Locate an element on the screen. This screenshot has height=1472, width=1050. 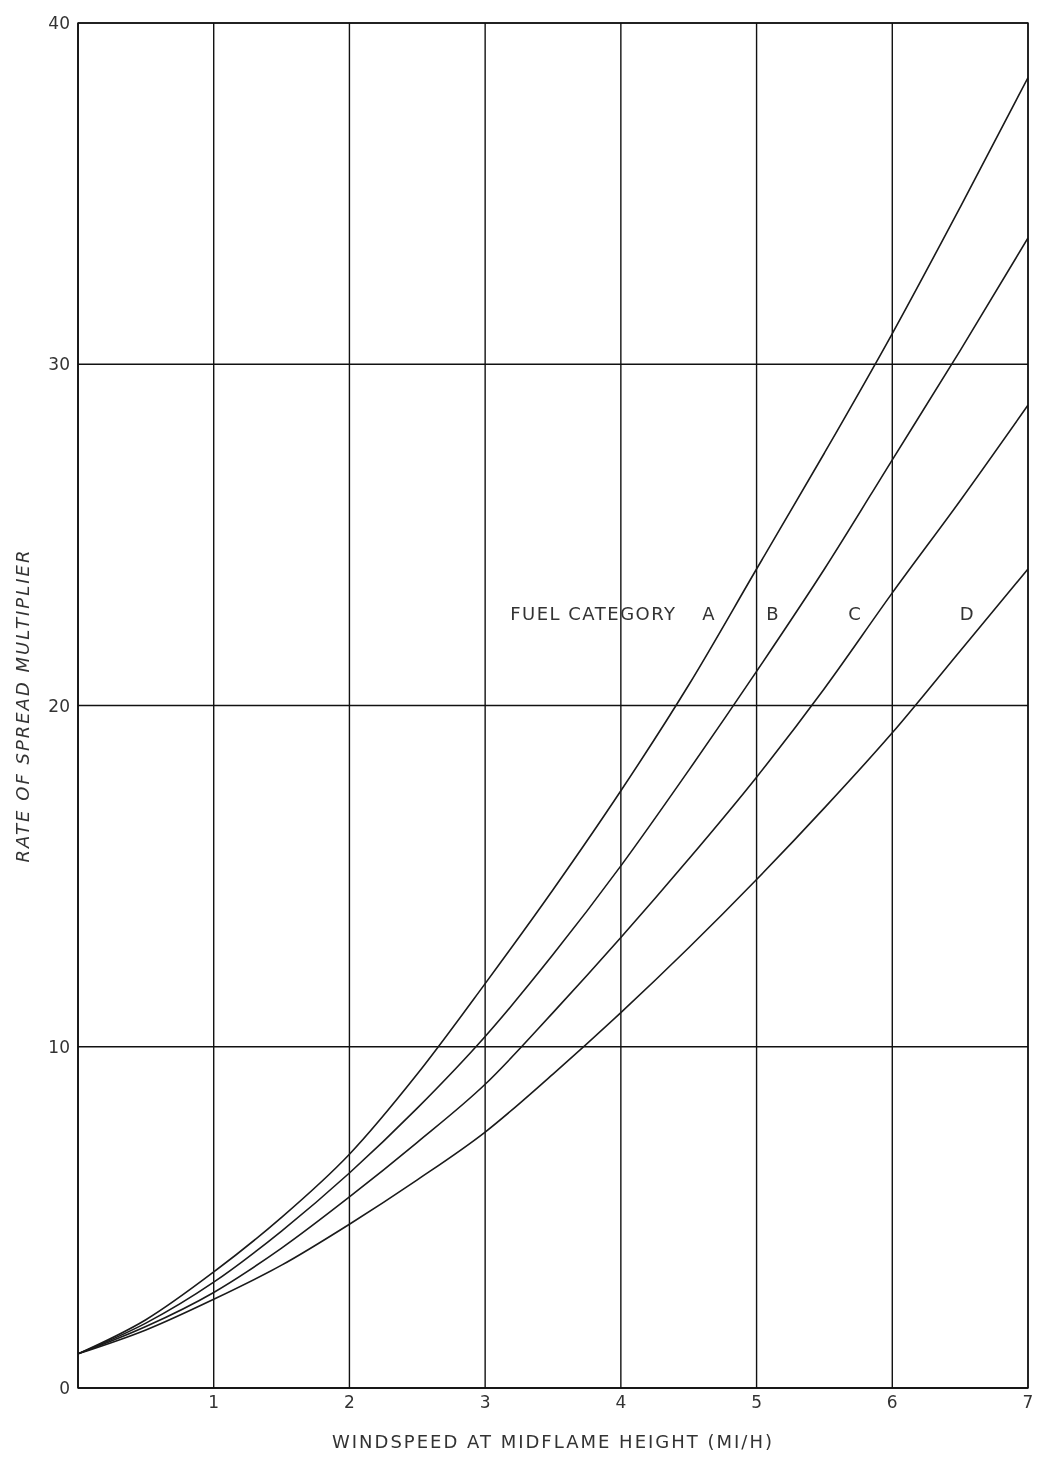
y-axis-title: RATE OF SPREAD MULTIPLIER is located at coordinates (23, 705).